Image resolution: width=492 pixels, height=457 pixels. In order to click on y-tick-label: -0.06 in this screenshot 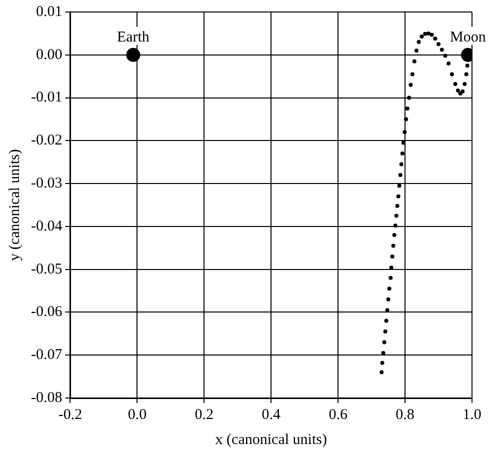, I will do `click(46, 312)`.